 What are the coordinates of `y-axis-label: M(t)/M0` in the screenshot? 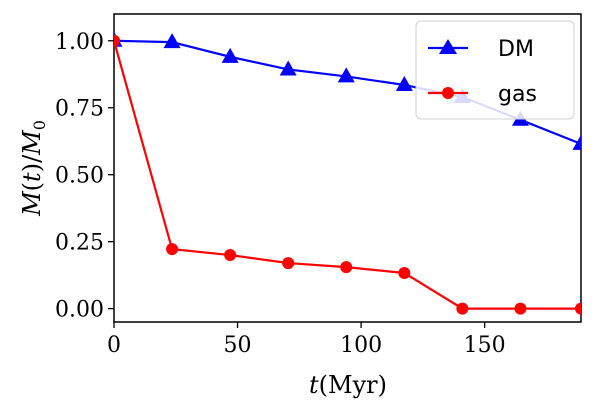 It's located at (33, 168).